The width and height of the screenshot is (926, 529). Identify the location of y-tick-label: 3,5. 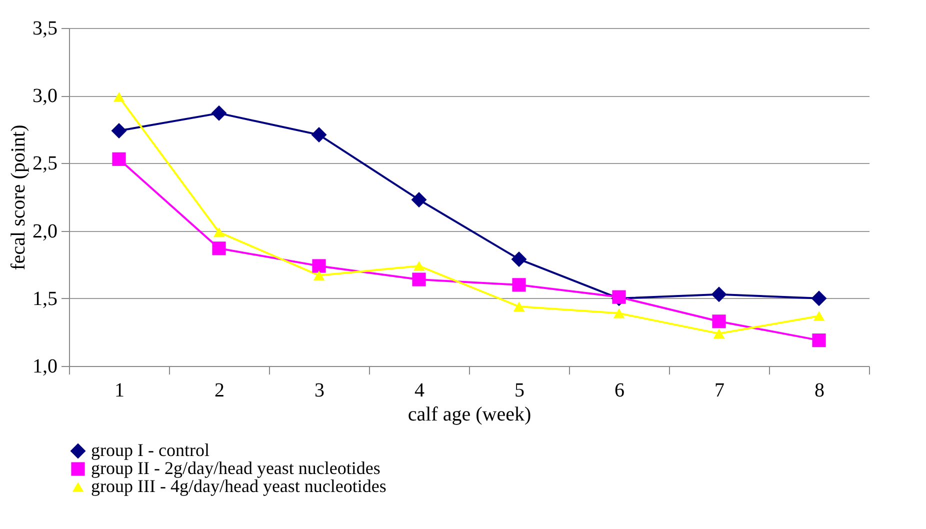
(45, 29).